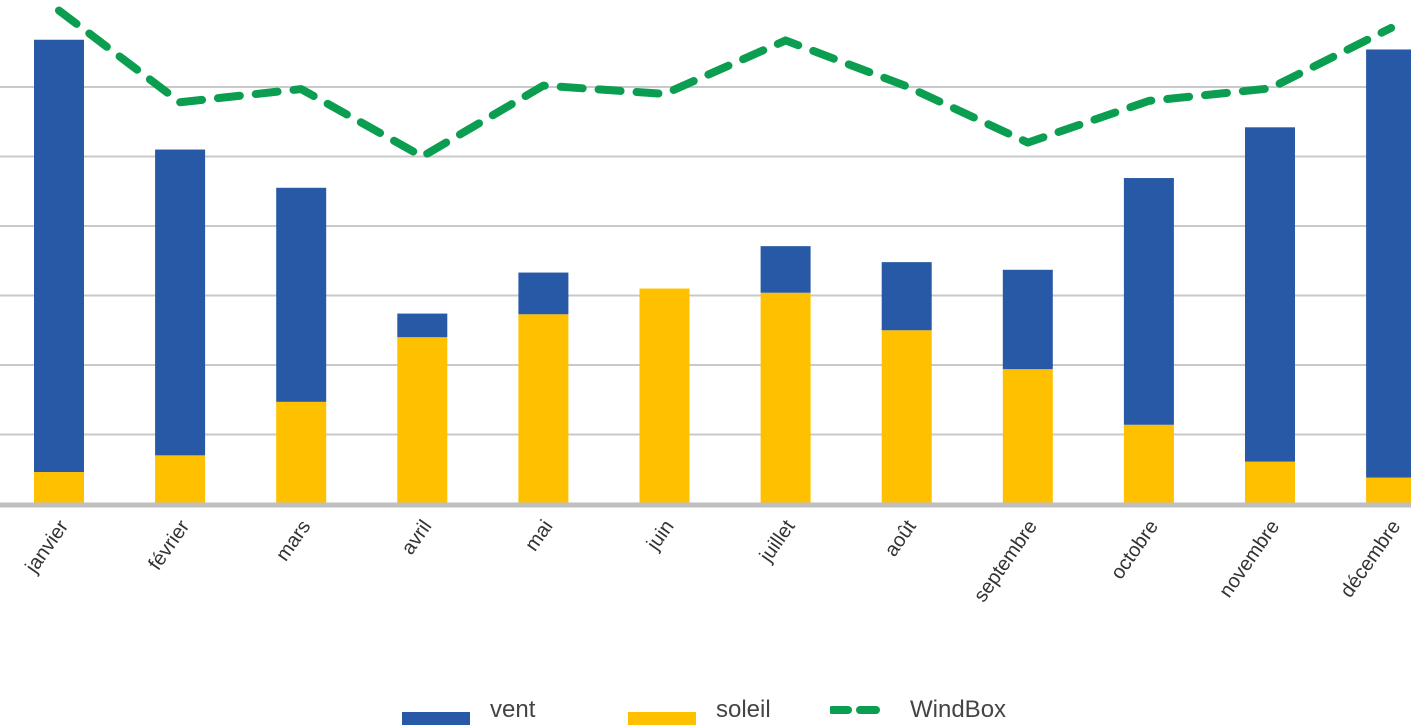 Image resolution: width=1411 pixels, height=727 pixels. I want to click on bar-vent-février, so click(180, 302).